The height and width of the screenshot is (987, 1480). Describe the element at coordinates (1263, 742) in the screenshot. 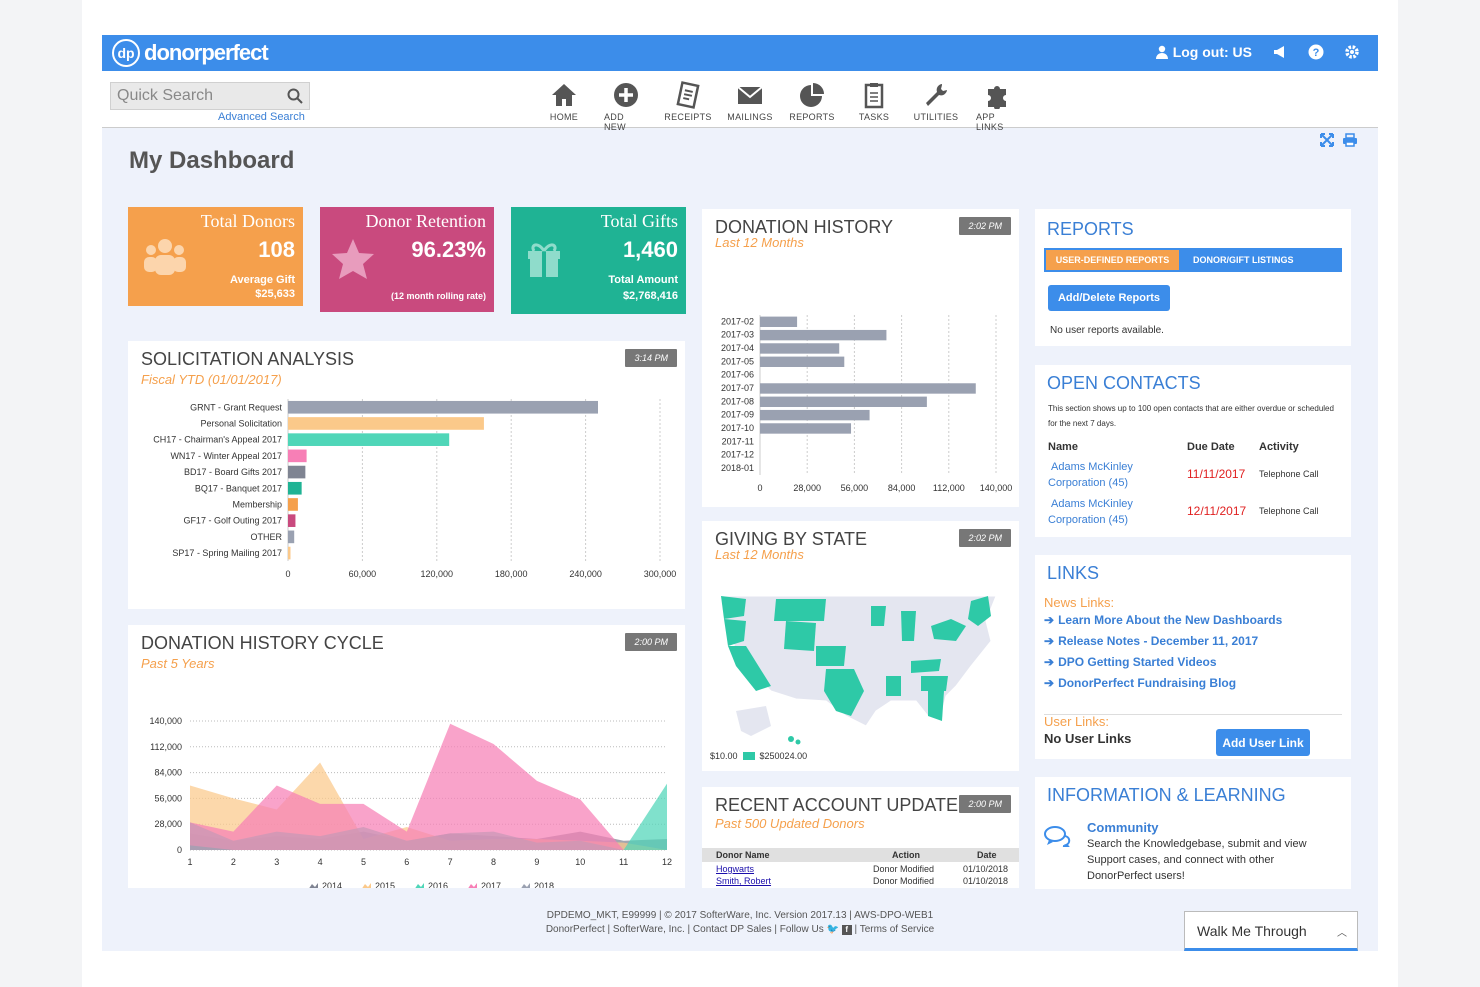

I see `add-user-link-button: Add User Link` at that location.